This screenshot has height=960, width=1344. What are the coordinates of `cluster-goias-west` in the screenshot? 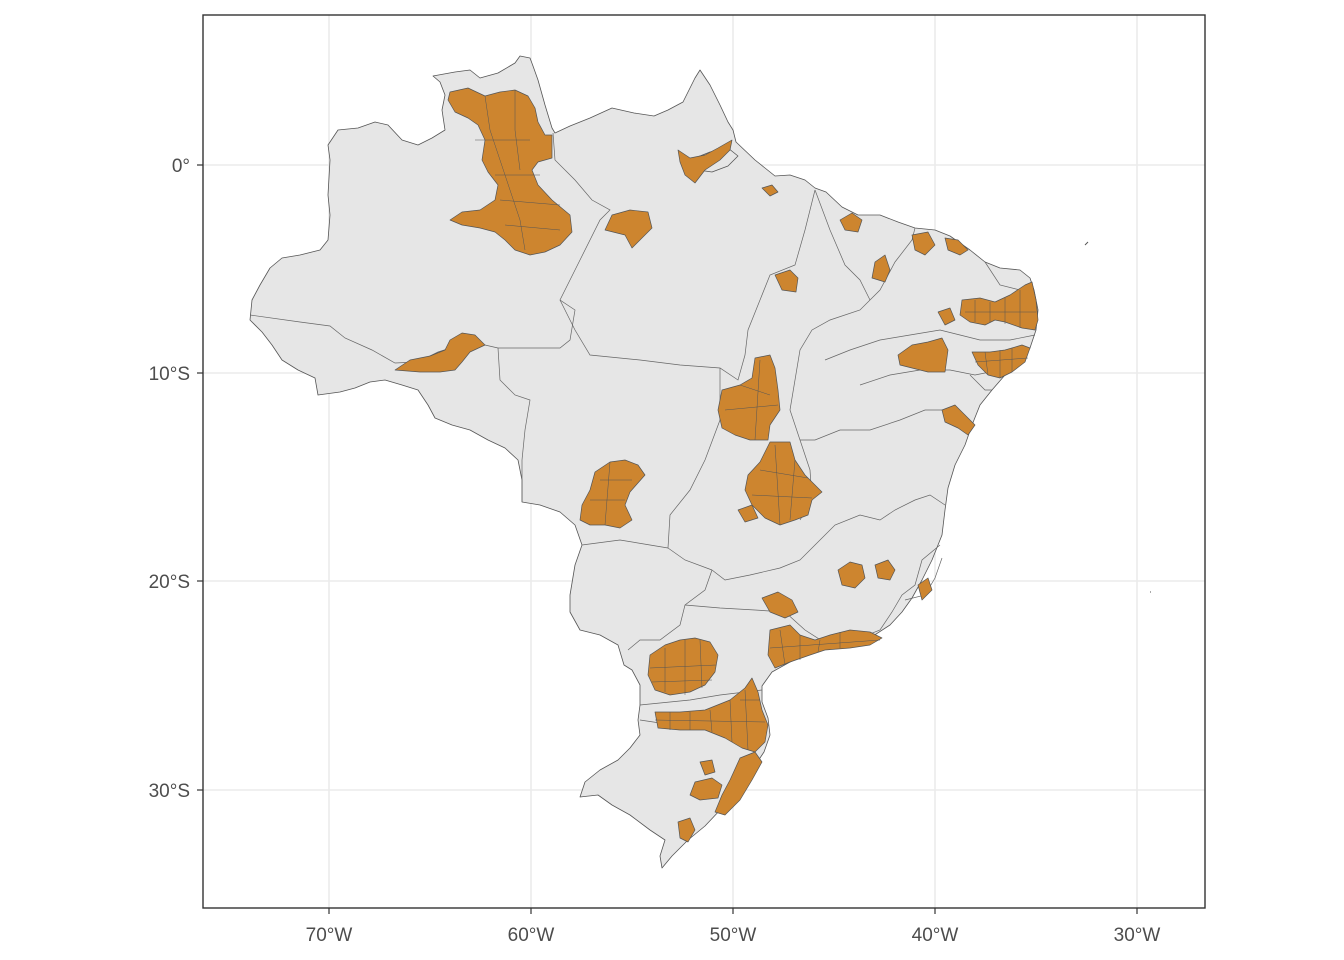 It's located at (748, 513).